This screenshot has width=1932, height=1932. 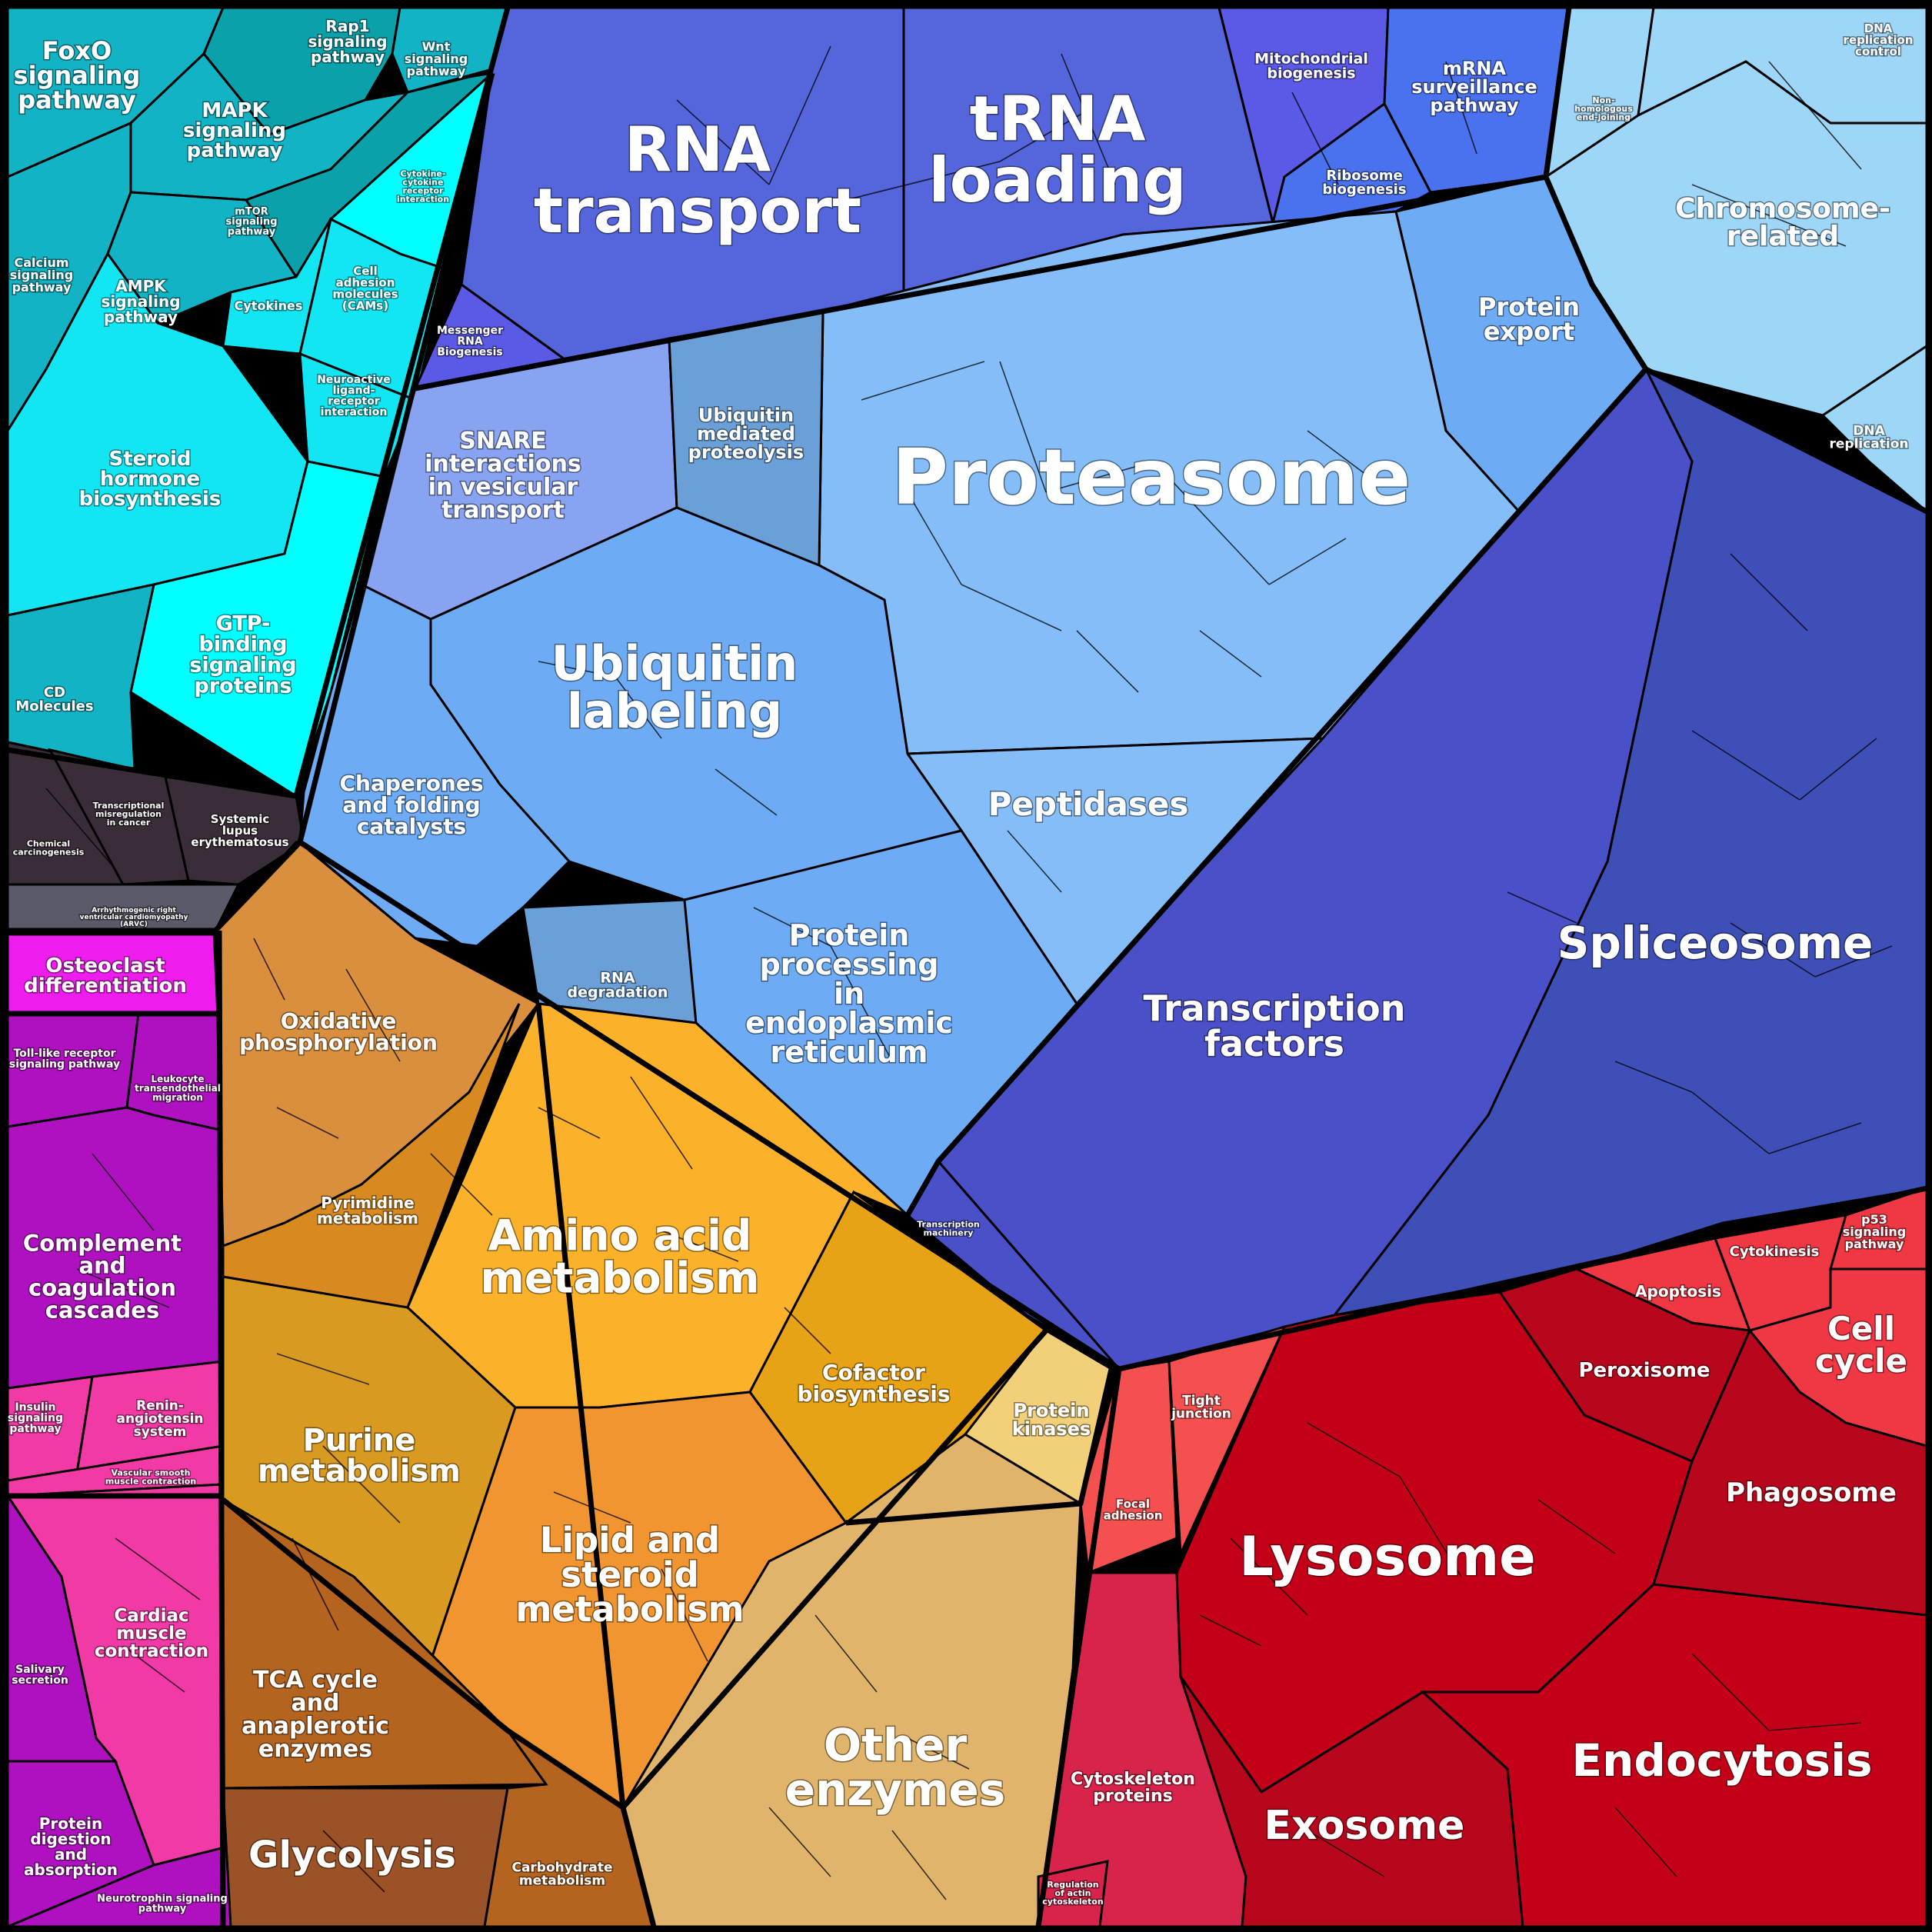 I want to click on label-line: tRNA, so click(x=1058, y=119).